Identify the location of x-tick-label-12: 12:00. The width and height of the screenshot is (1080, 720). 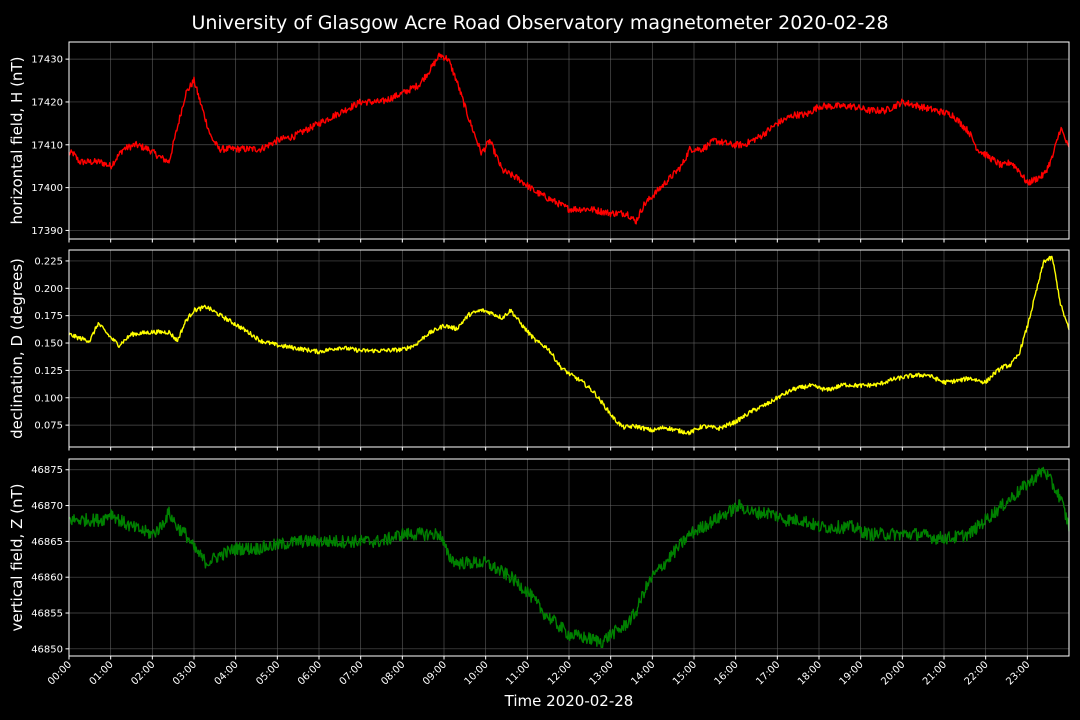
(560, 673).